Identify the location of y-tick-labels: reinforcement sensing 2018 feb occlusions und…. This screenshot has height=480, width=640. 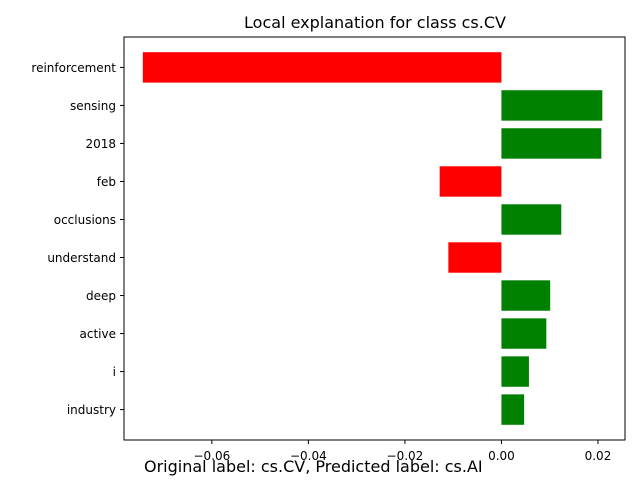
(77, 239).